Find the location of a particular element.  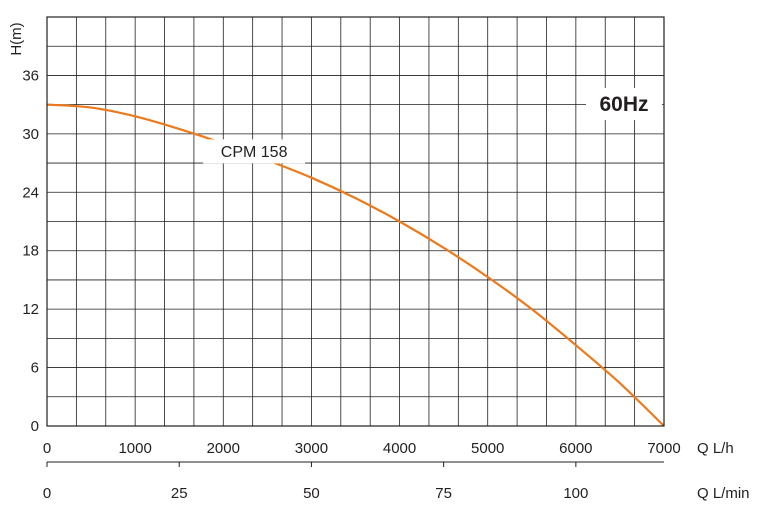

secondary-x-axis-label: Q L/min is located at coordinates (723, 493).